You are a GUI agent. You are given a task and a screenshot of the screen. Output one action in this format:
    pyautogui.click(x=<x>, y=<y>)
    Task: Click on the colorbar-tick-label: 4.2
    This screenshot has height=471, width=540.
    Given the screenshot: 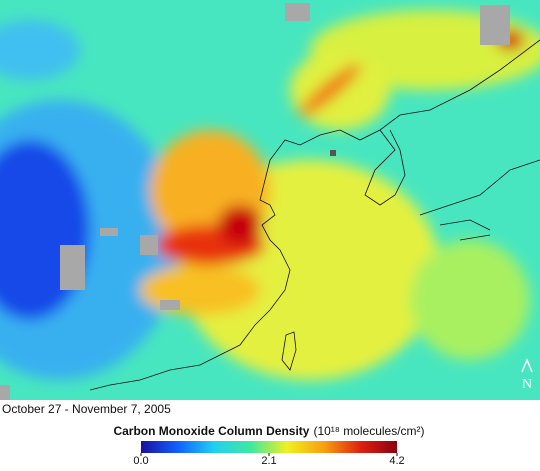 What is the action you would take?
    pyautogui.click(x=396, y=460)
    